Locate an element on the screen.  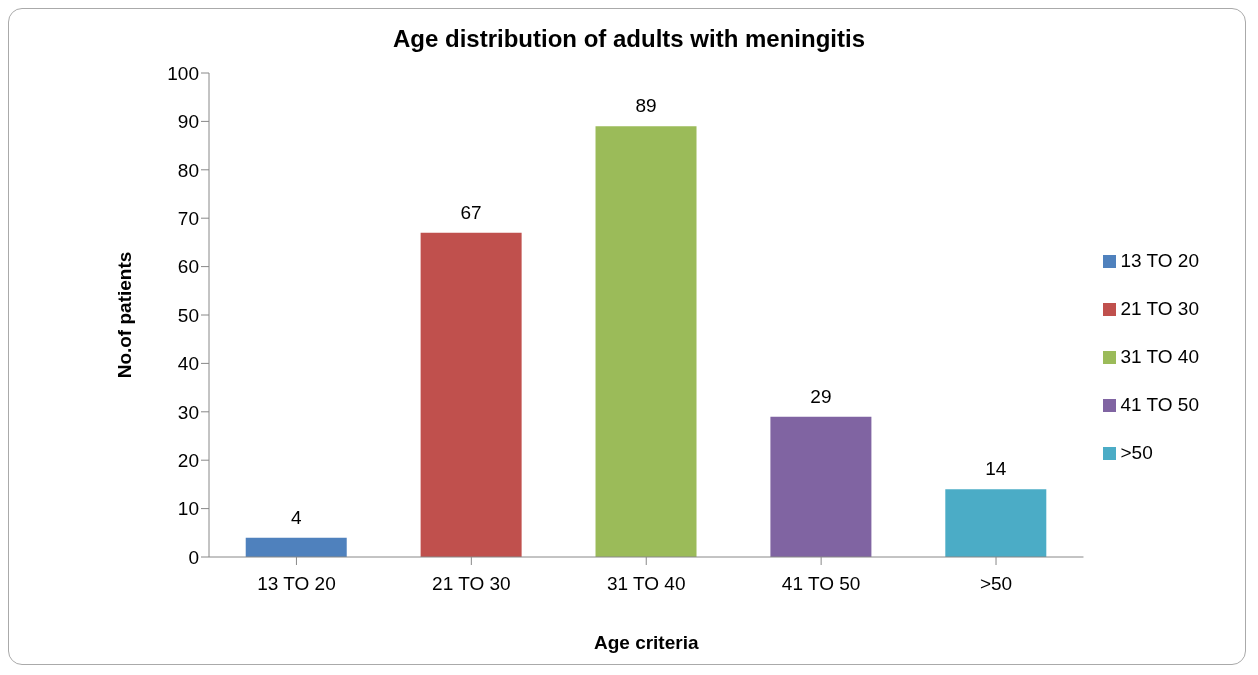
y-tick-label: 30 is located at coordinates (188, 412).